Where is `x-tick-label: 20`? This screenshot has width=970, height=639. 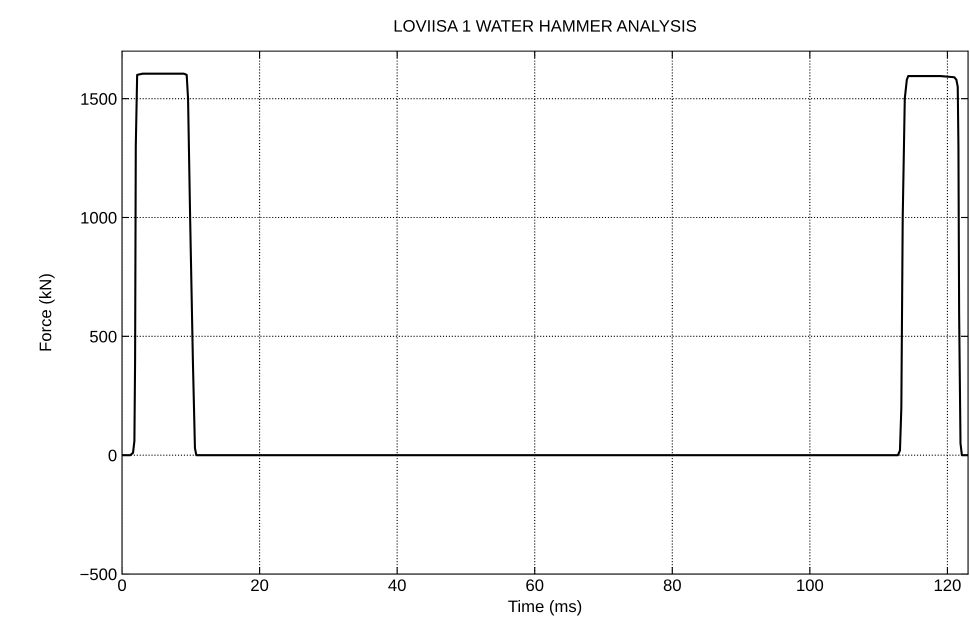
x-tick-label: 20 is located at coordinates (259, 585).